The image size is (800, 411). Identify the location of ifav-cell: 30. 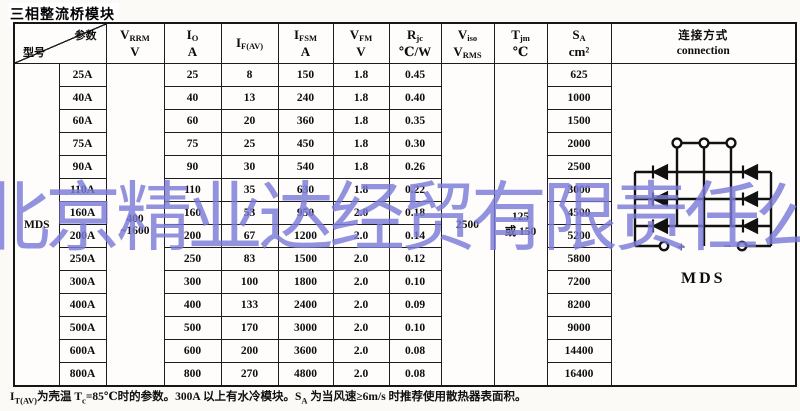
(249, 167).